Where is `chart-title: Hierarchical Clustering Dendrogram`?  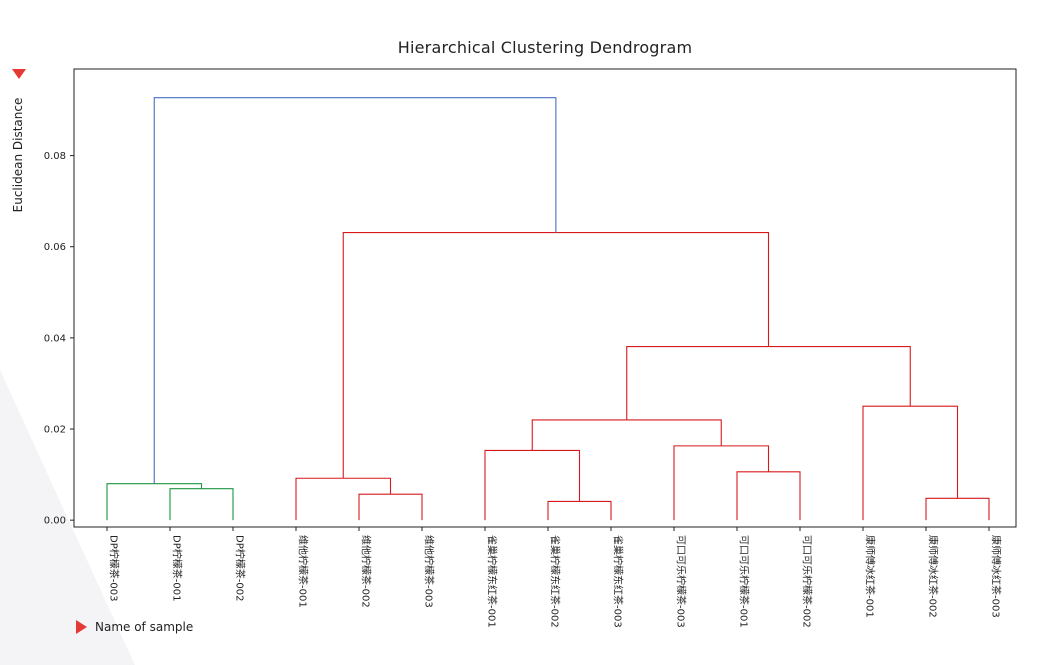
chart-title: Hierarchical Clustering Dendrogram is located at coordinates (545, 47).